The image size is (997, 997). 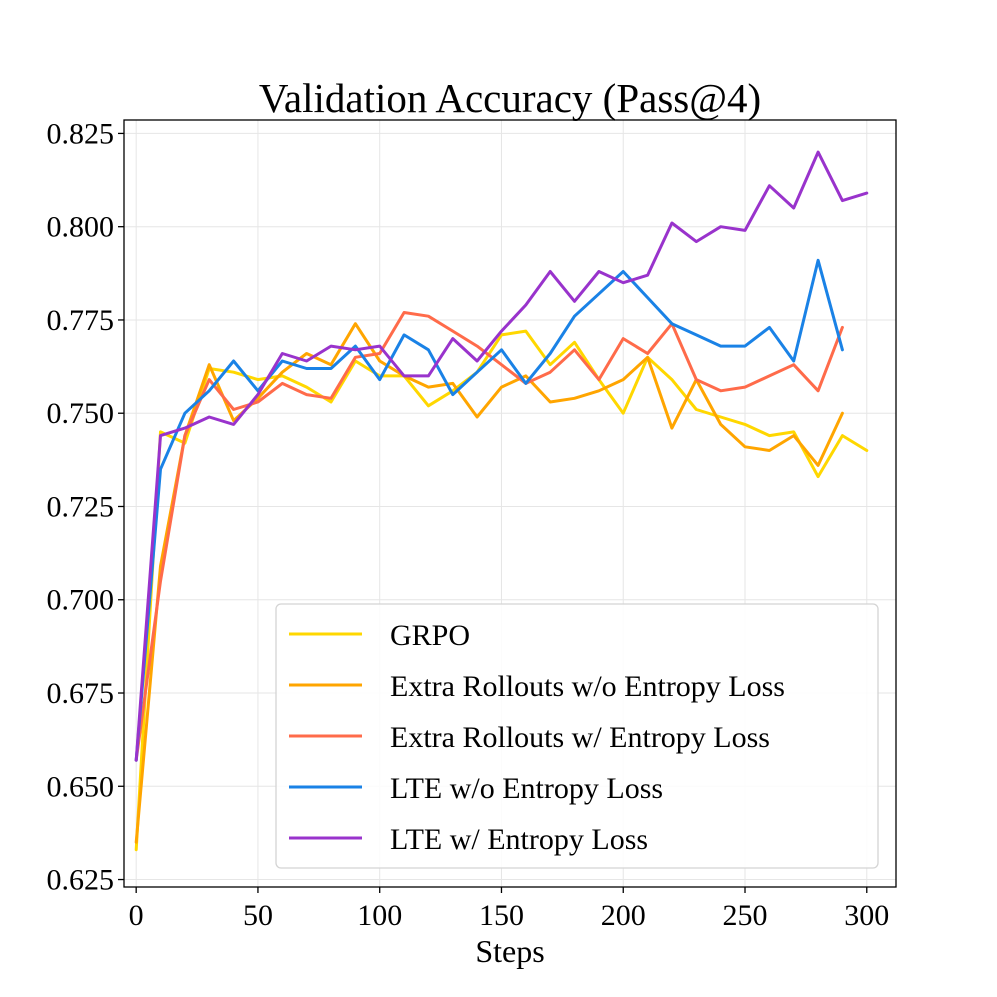 What do you see at coordinates (623, 915) in the screenshot?
I see `x-tick-label: 200` at bounding box center [623, 915].